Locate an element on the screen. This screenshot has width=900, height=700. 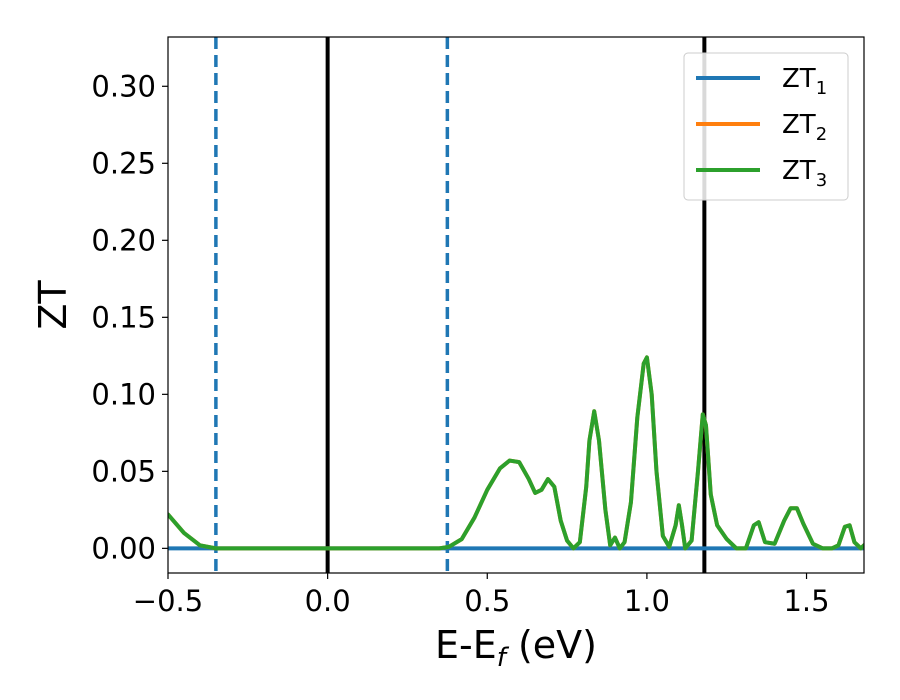
y-tick-label: 0.10 is located at coordinates (123, 394).